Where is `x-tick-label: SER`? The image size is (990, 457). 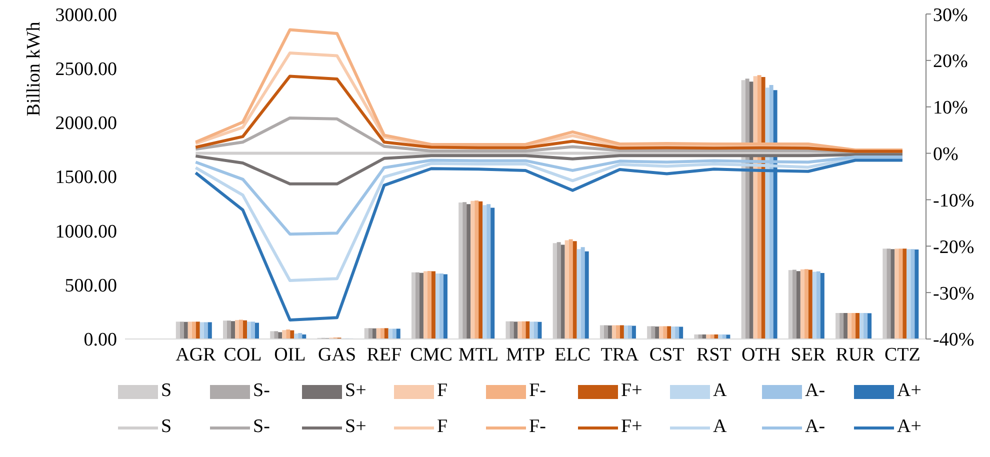
x-tick-label: SER is located at coordinates (808, 355).